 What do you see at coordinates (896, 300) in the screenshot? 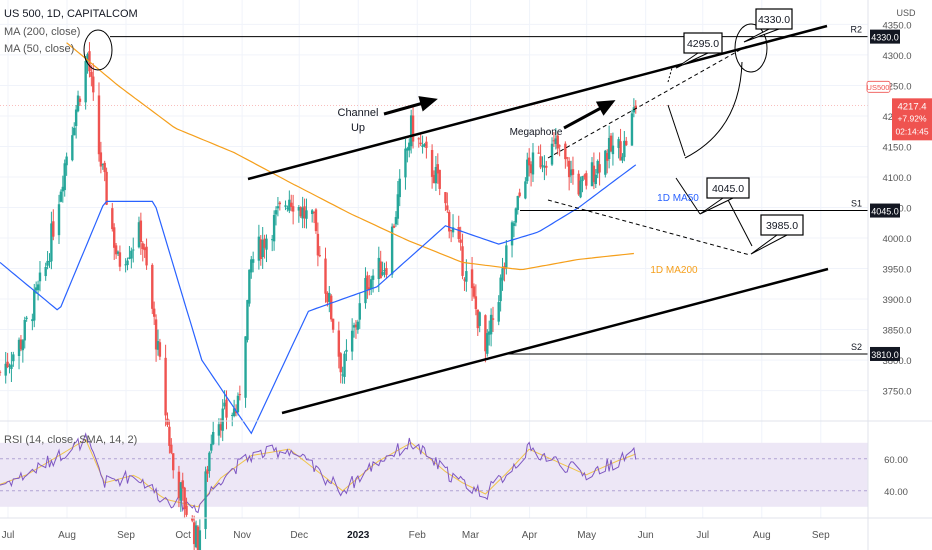
I see `price-tick-label: 3900.0` at bounding box center [896, 300].